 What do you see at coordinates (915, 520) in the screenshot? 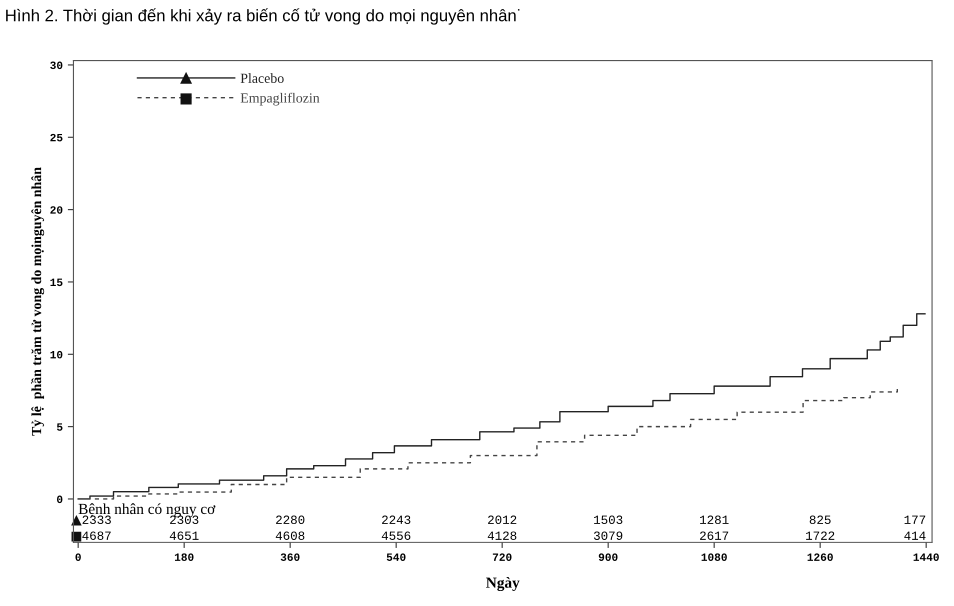
I see `annotation: 177` at bounding box center [915, 520].